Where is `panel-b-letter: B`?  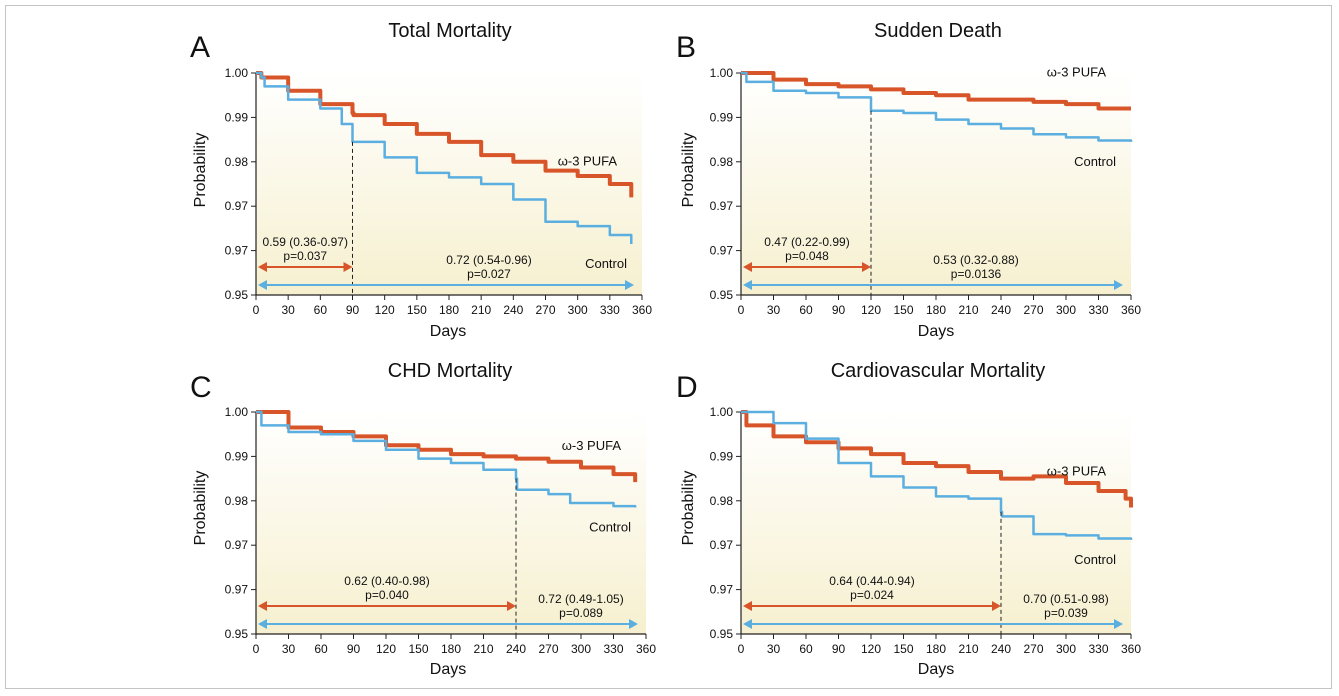 panel-b-letter: B is located at coordinates (686, 47).